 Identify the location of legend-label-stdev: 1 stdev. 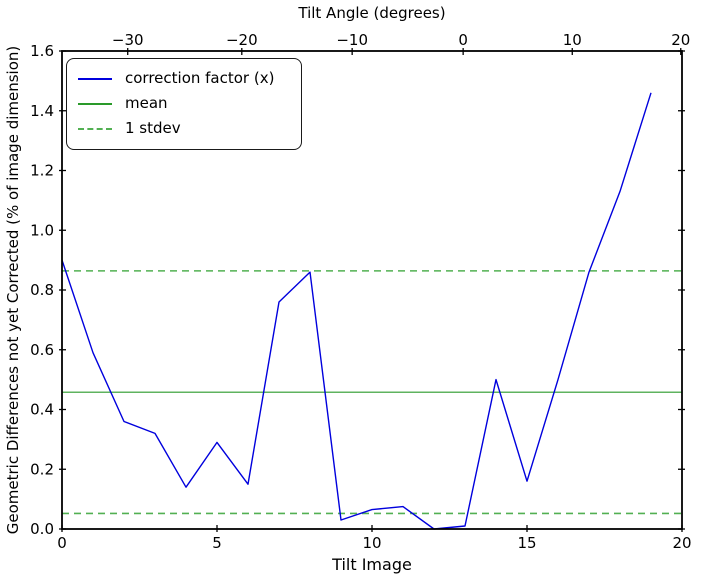
(153, 128).